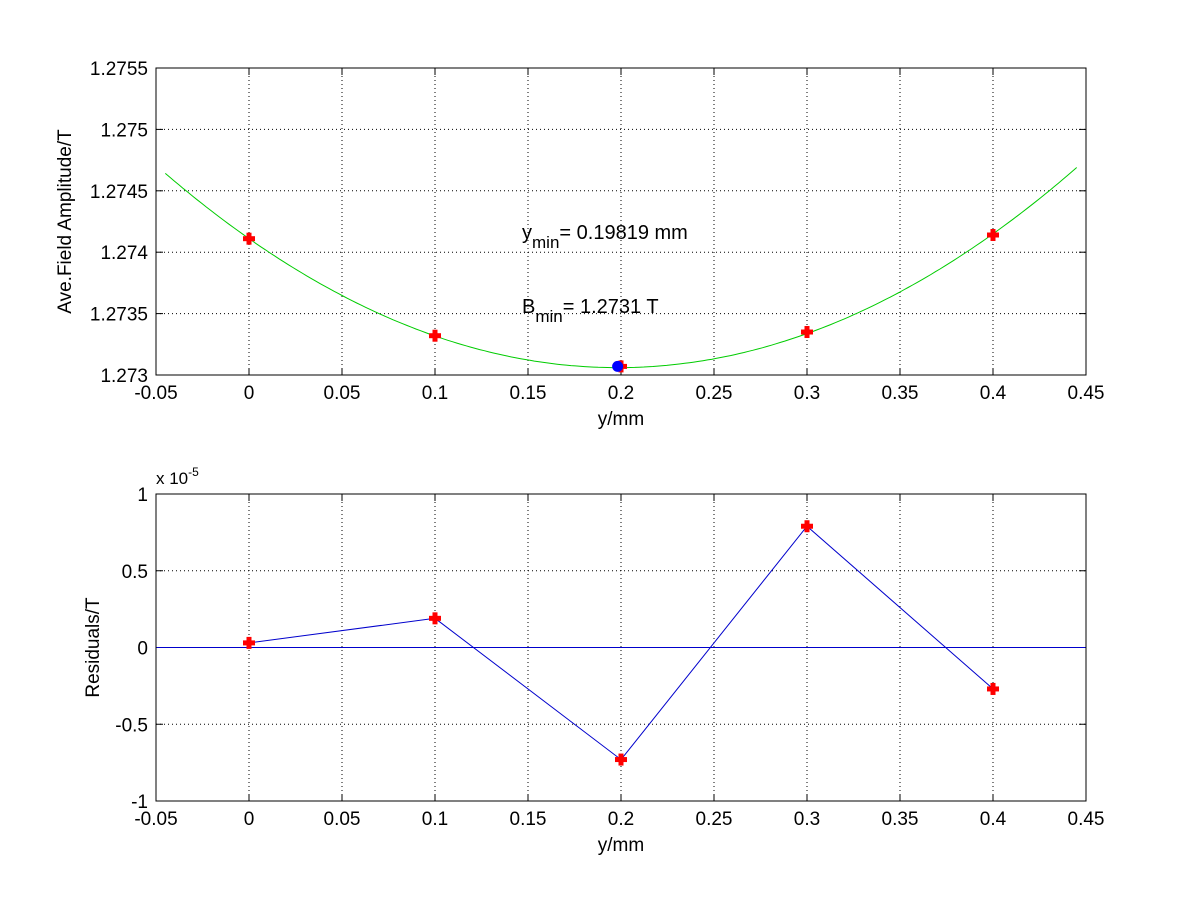 This screenshot has height=900, width=1200. Describe the element at coordinates (93, 647) in the screenshot. I see `y-axis-label: Residuals/T` at that location.